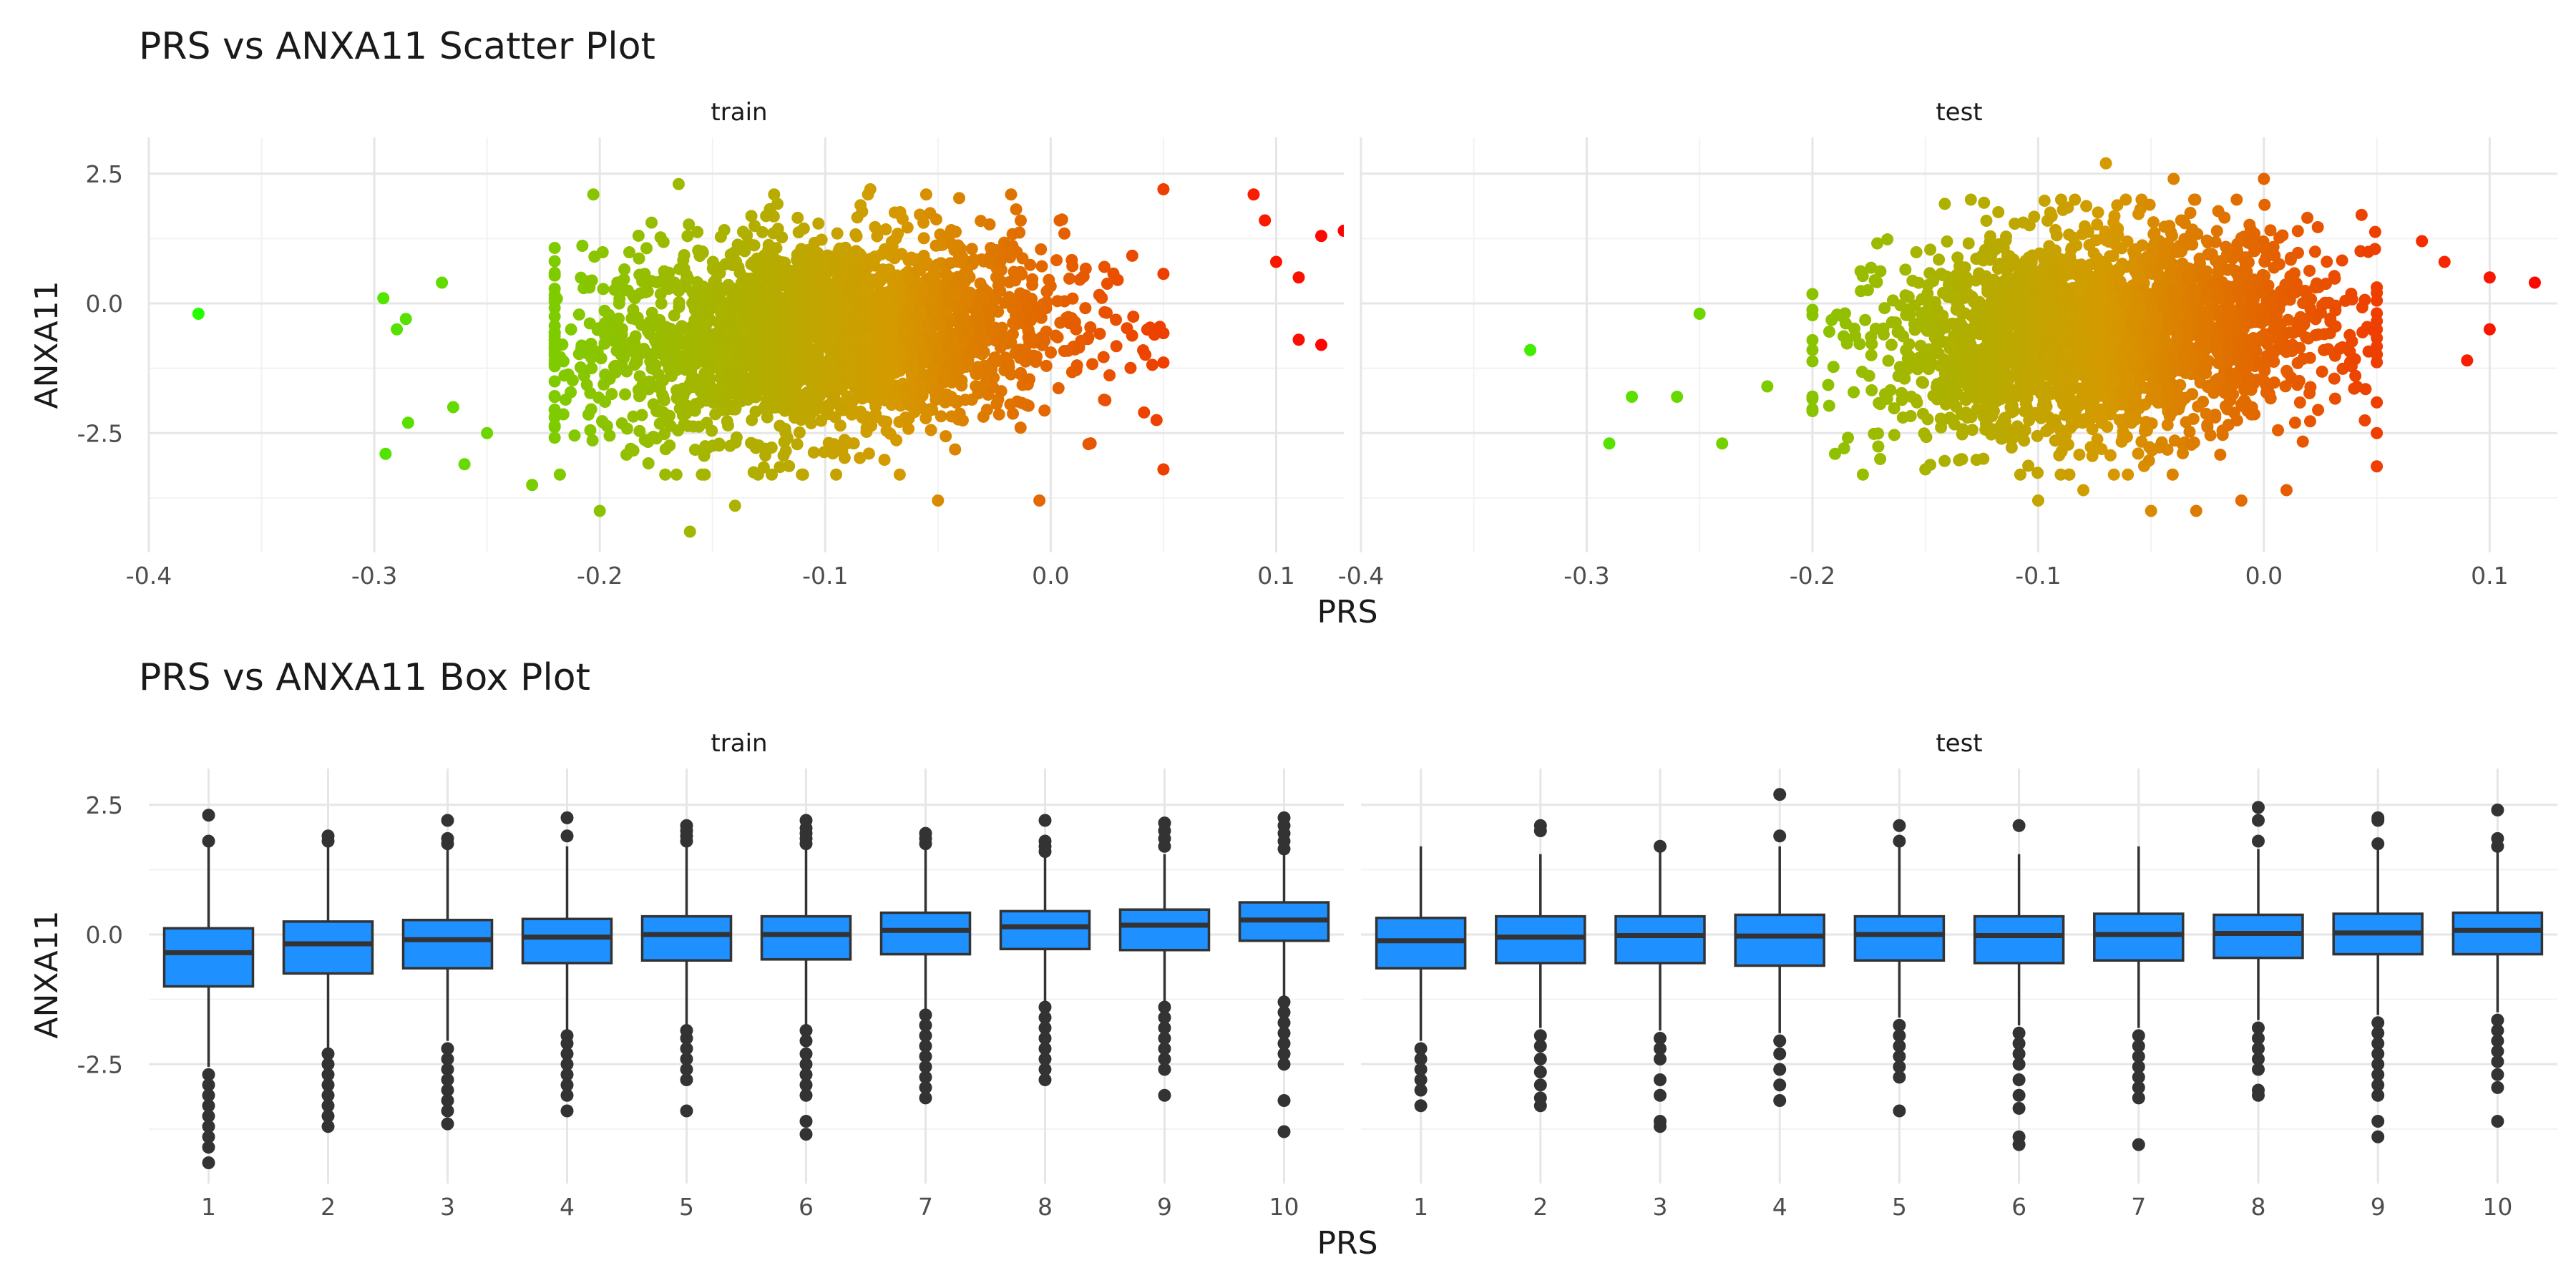 The height and width of the screenshot is (1288, 2576). I want to click on scatter-points-test, so click(2032, 337).